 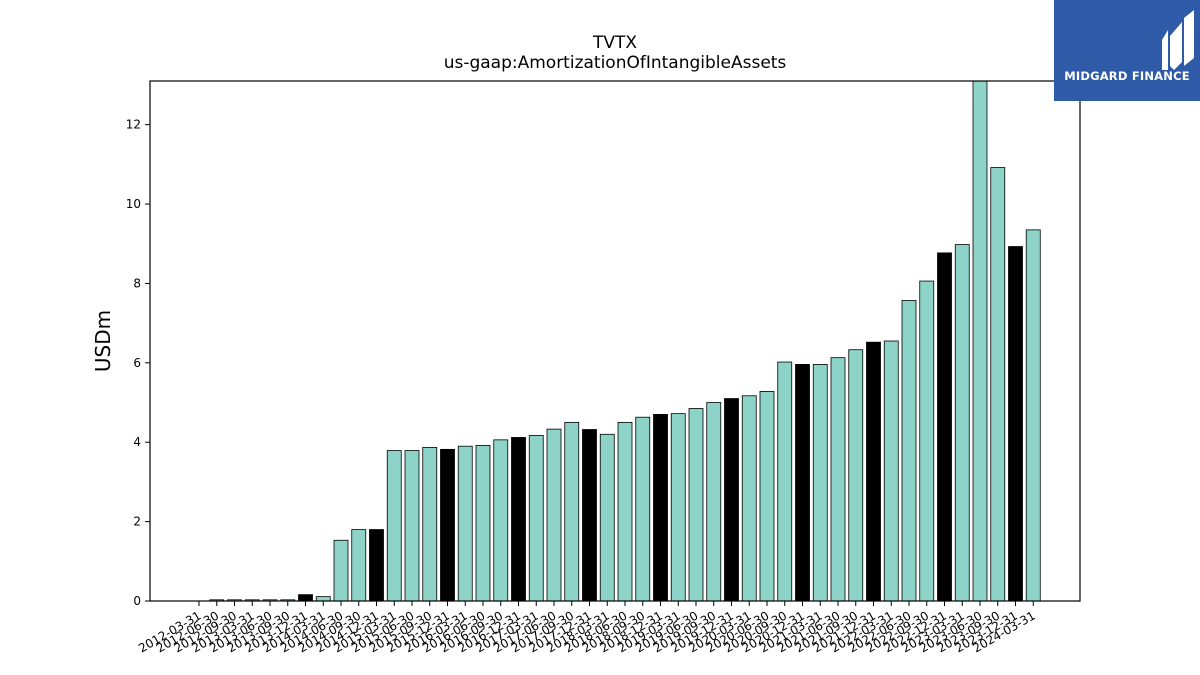 I want to click on brand-name: MIDGARD FINANCE, so click(x=1127, y=76).